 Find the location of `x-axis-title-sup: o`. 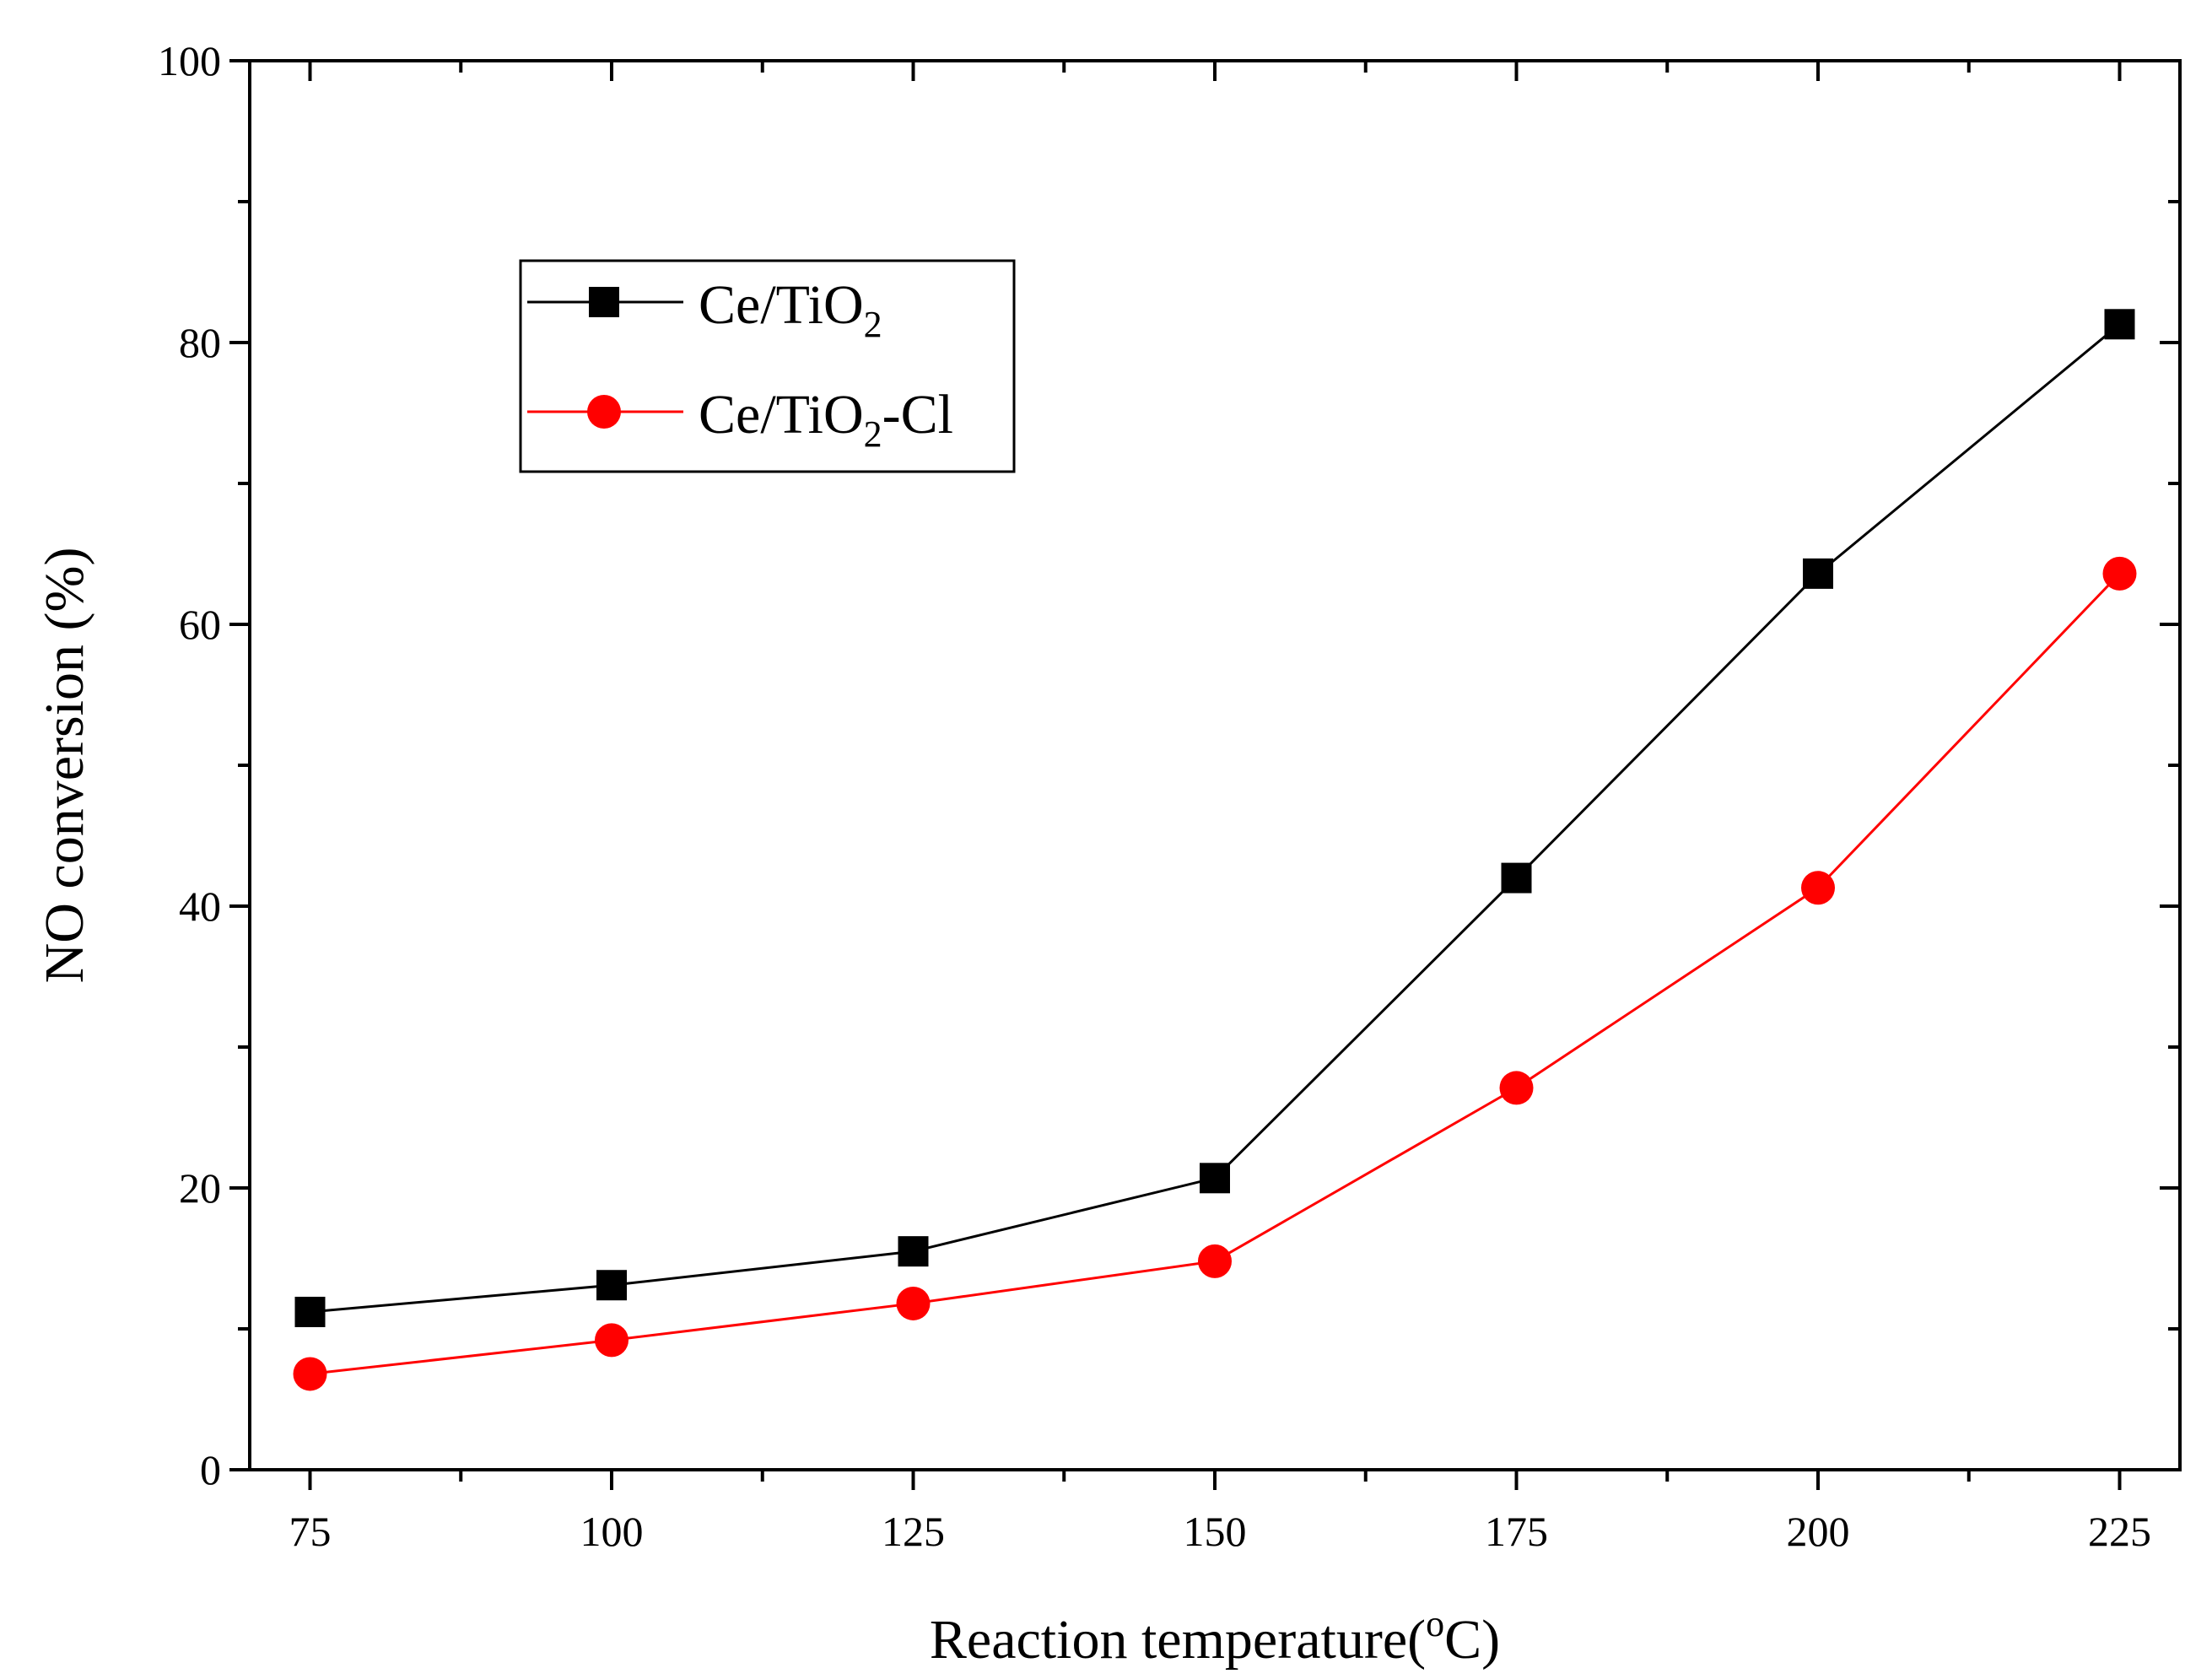

x-axis-title-sup: o is located at coordinates (1435, 1623).